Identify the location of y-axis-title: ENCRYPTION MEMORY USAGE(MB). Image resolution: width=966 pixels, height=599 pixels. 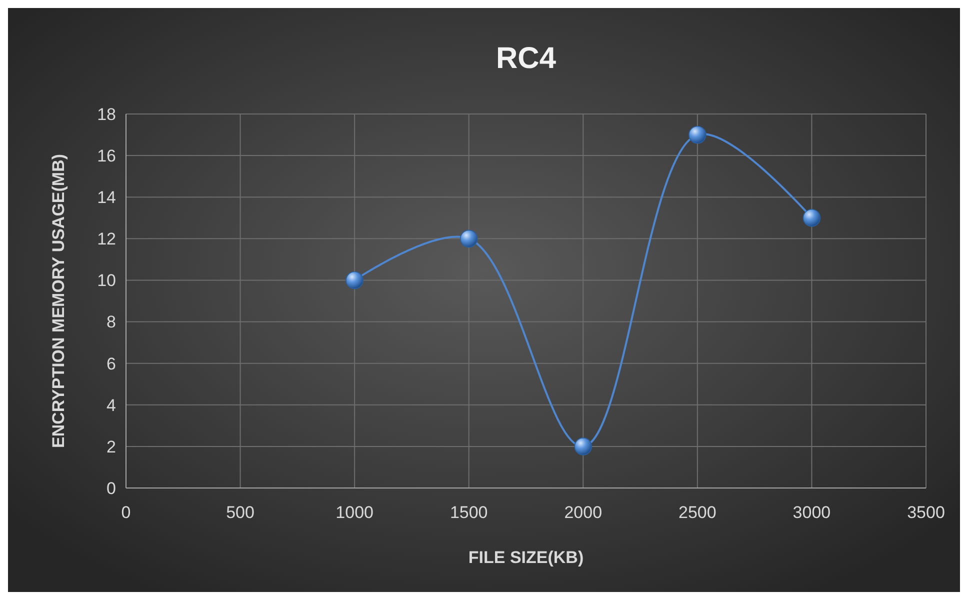
(58, 301).